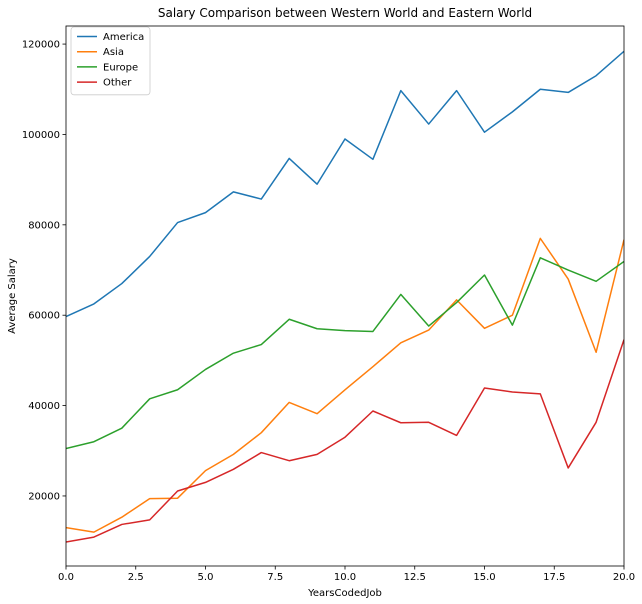 This screenshot has width=642, height=604. What do you see at coordinates (44, 406) in the screenshot?
I see `y-tick-label: 40000` at bounding box center [44, 406].